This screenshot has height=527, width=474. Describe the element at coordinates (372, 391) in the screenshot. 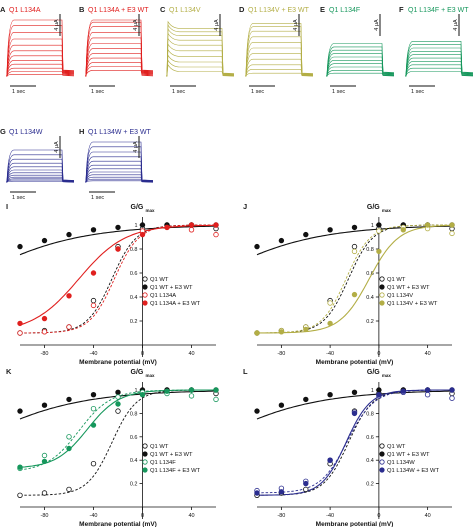

I see `y-tick-label: 1` at that location.